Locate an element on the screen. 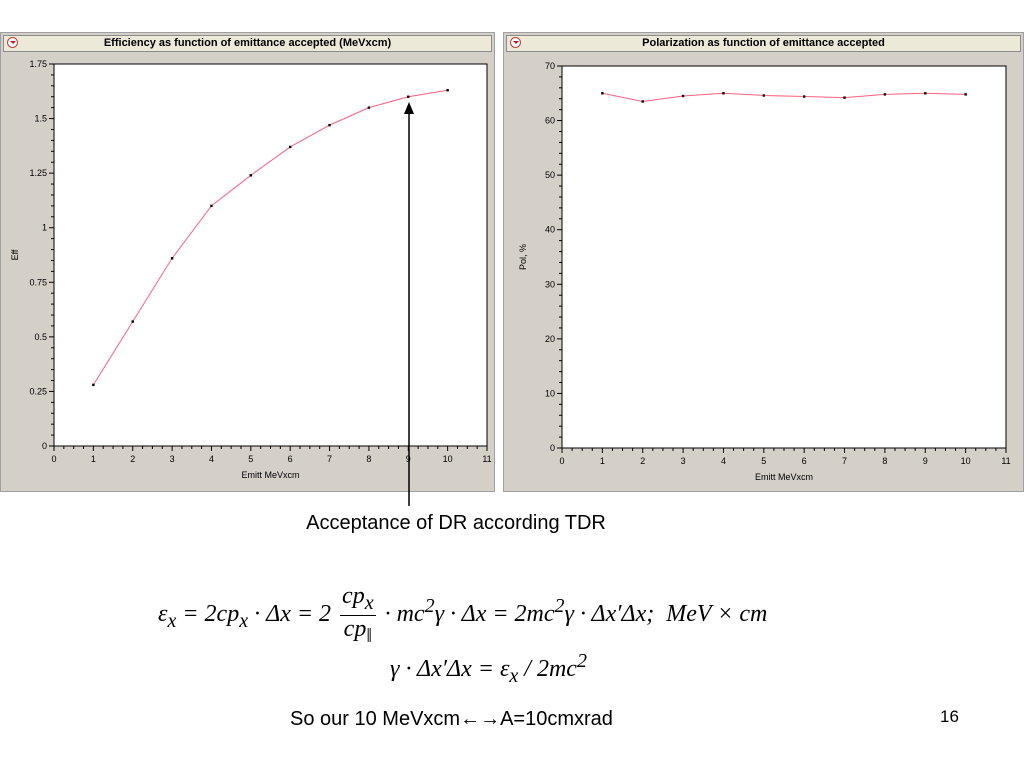 The width and height of the screenshot is (1024, 768). arrow-head is located at coordinates (409, 108).